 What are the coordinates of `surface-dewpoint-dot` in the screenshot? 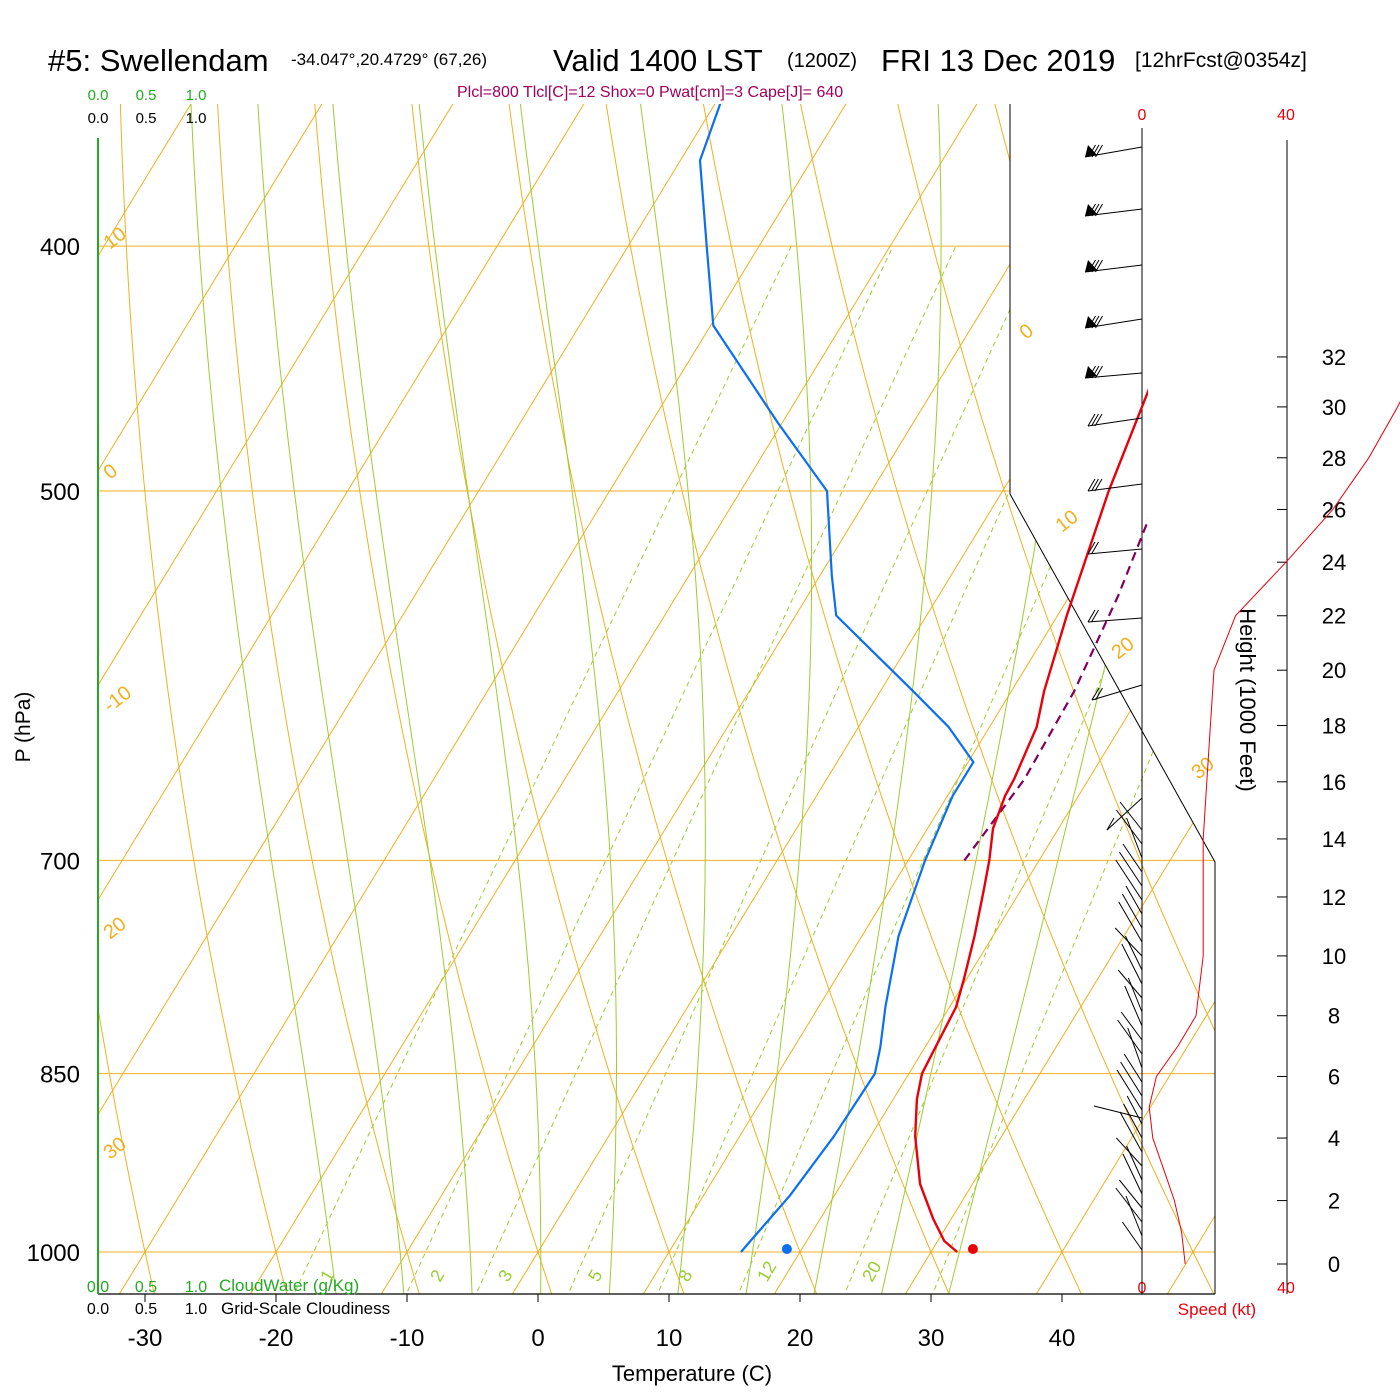 It's located at (786, 1249).